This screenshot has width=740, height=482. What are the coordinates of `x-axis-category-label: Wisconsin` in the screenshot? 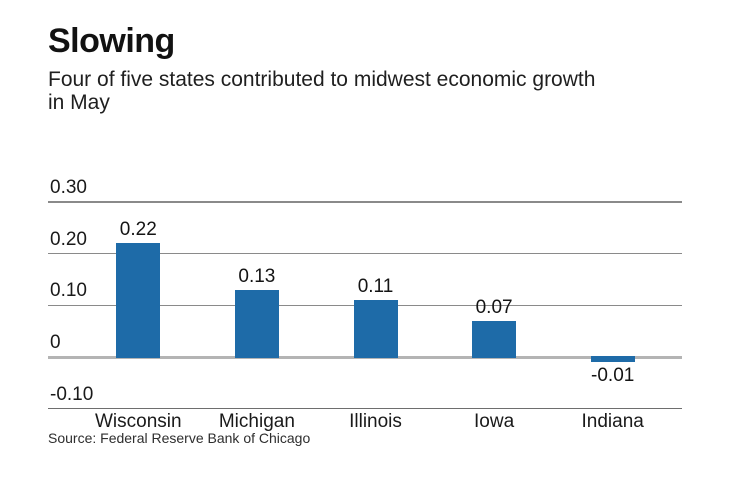 It's located at (138, 421).